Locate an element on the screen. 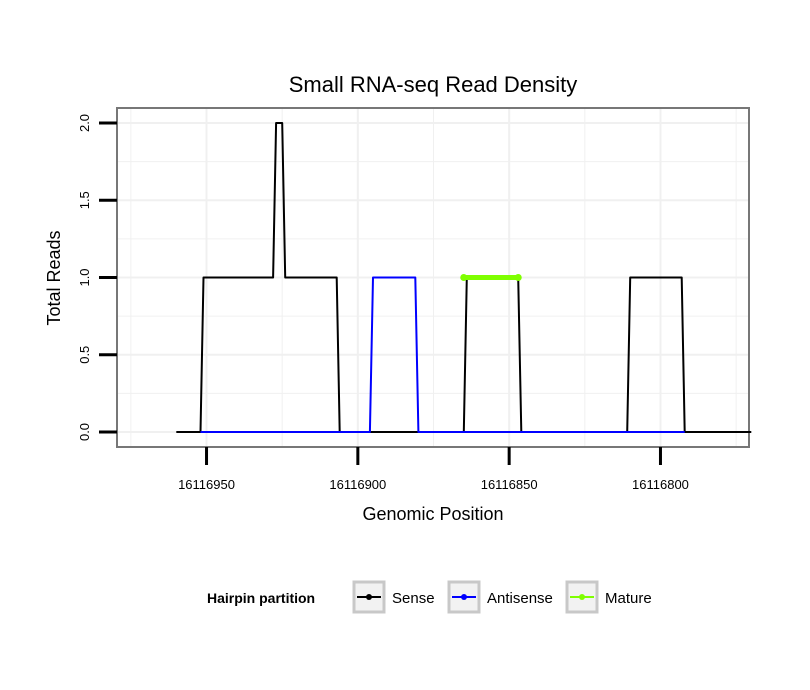 The width and height of the screenshot is (810, 690). x-tick-label: 16116900 is located at coordinates (357, 484).